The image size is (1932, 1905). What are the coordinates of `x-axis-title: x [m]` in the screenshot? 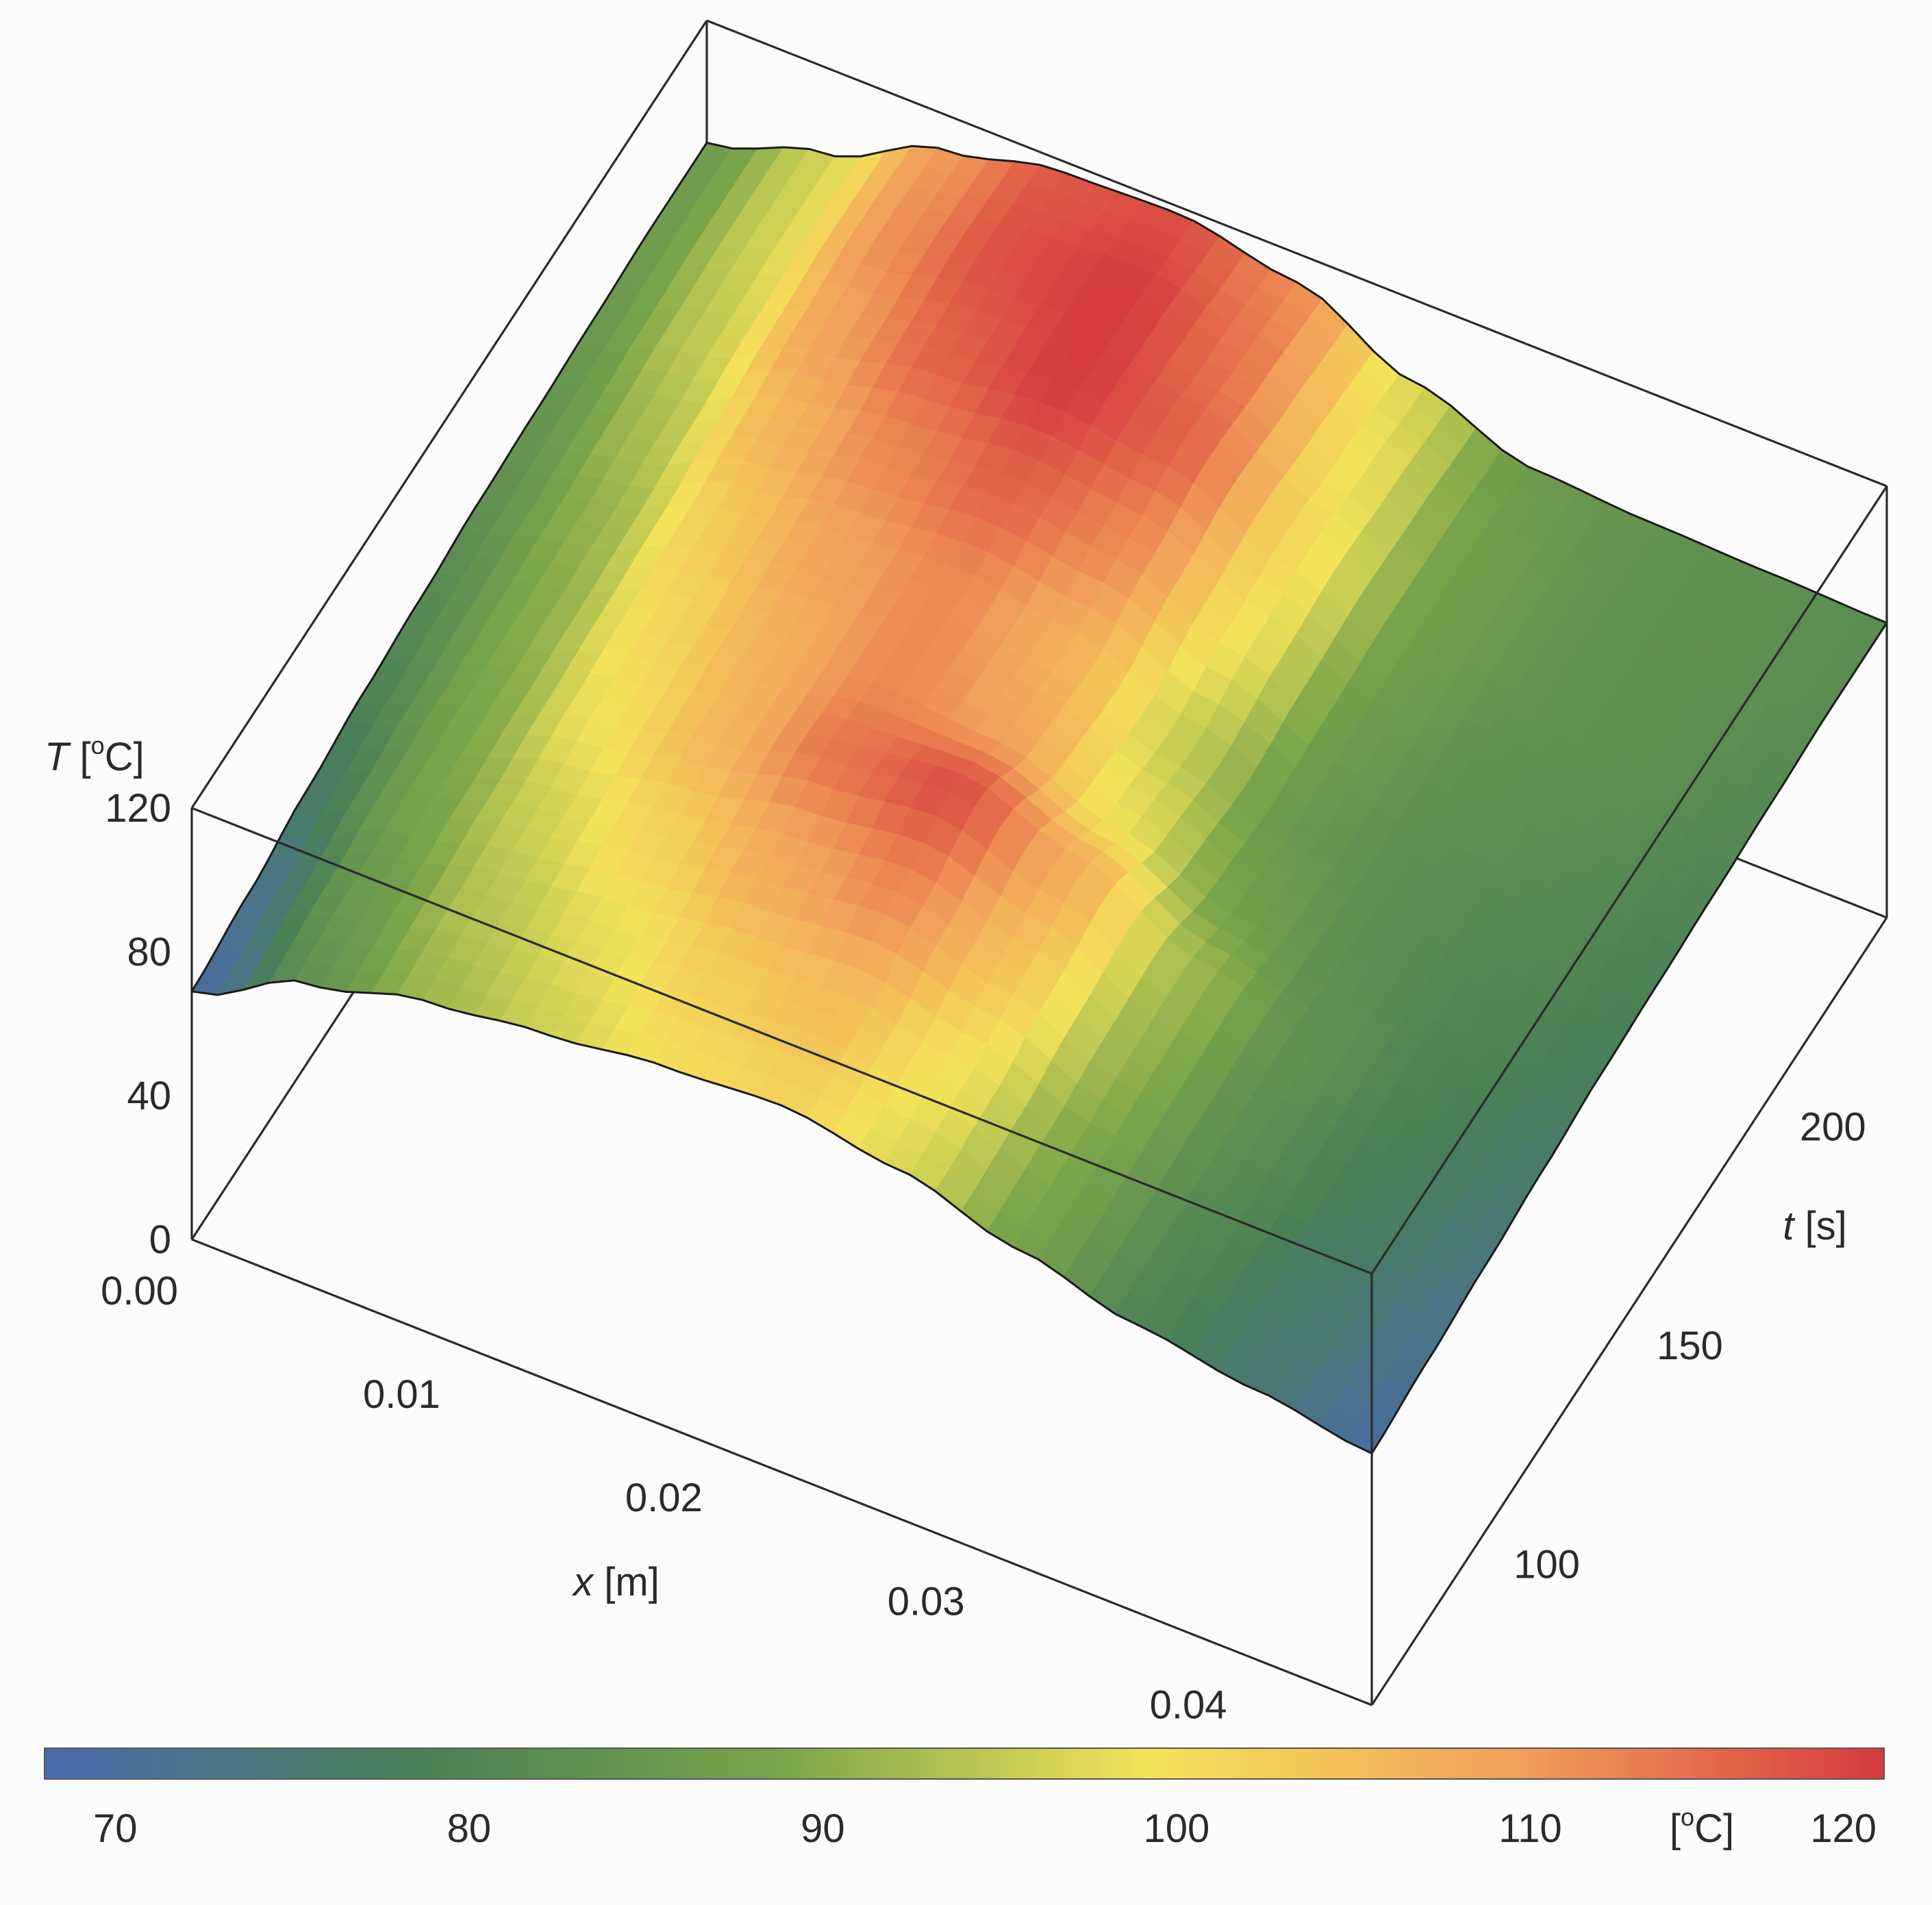 It's located at (615, 1582).